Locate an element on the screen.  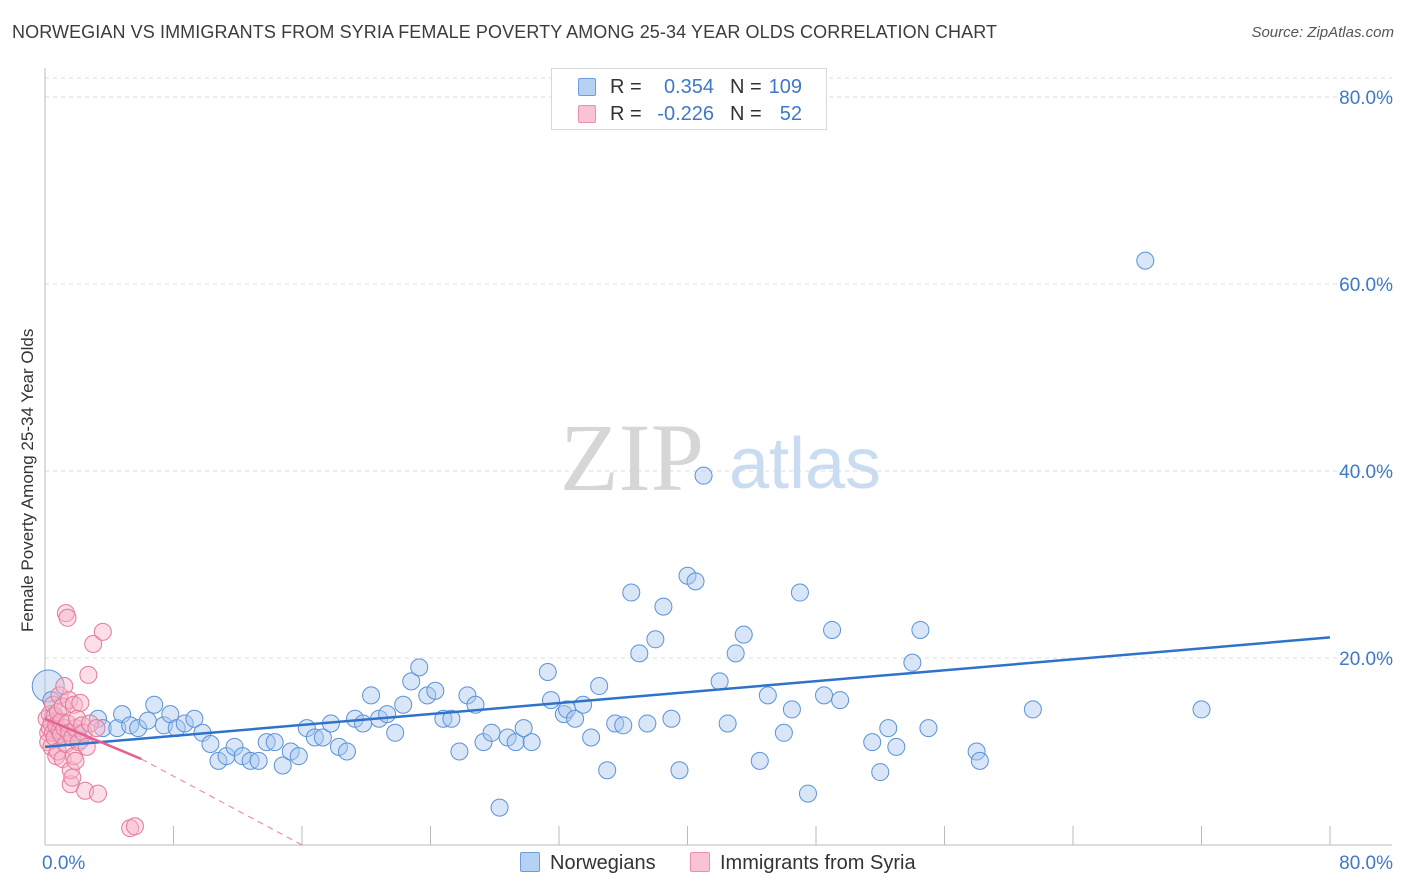
legend-row-norwegians: R = 0.354 N = 109 is located at coordinates (689, 87).